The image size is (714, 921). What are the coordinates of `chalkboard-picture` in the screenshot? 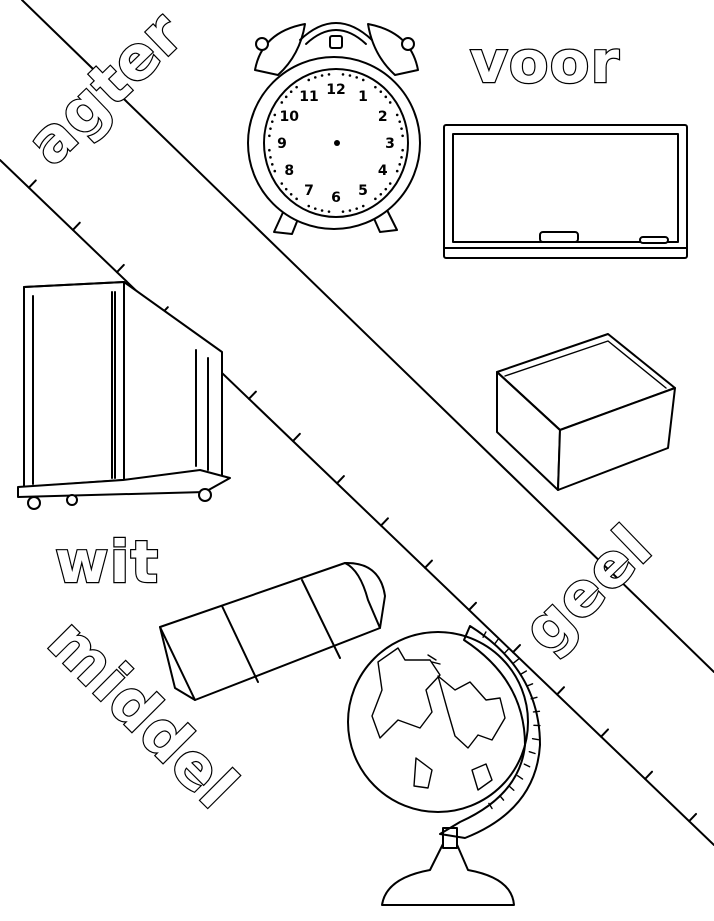 It's located at (565, 191).